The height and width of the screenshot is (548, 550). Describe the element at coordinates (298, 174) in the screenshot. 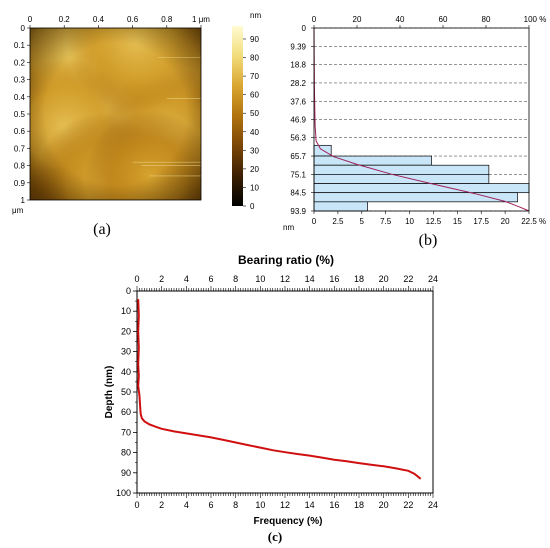

I see `histogram-y-tick-label: 75.1` at that location.